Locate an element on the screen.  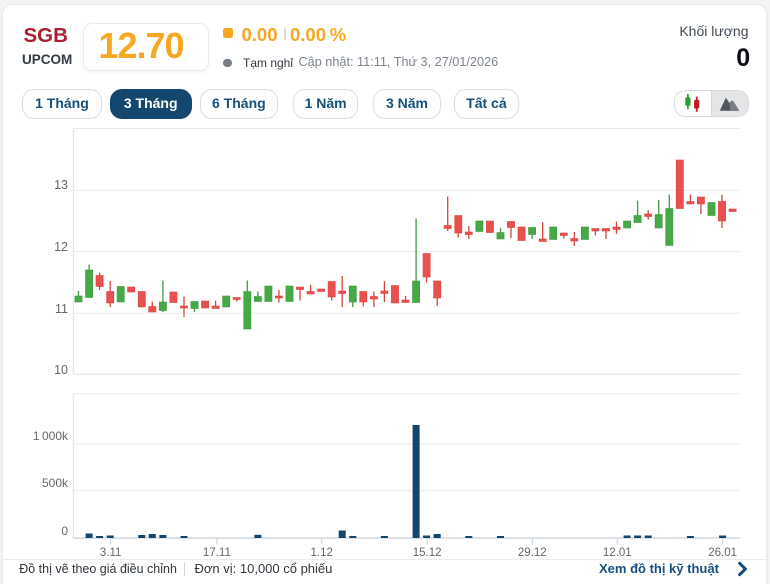
svg-text: 29.12 is located at coordinates (532, 553).